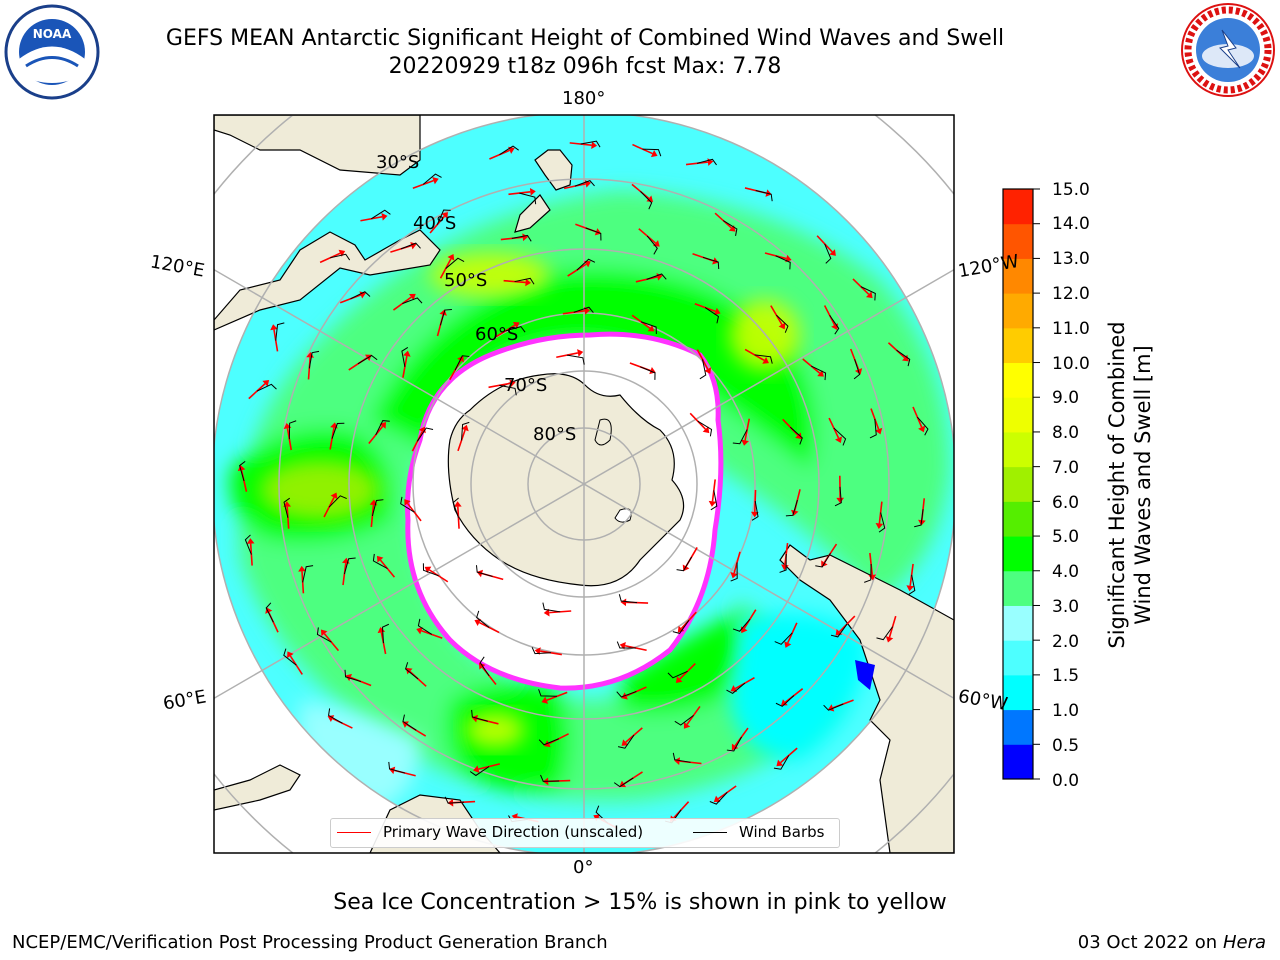  What do you see at coordinates (1066, 503) in the screenshot?
I see `colorbar-tick: 6.0` at bounding box center [1066, 503].